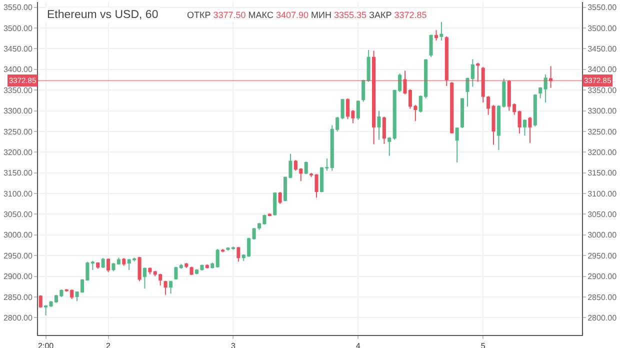 The image size is (620, 348). What do you see at coordinates (603, 28) in the screenshot?
I see `y2-tick-label: 3500.00` at bounding box center [603, 28].